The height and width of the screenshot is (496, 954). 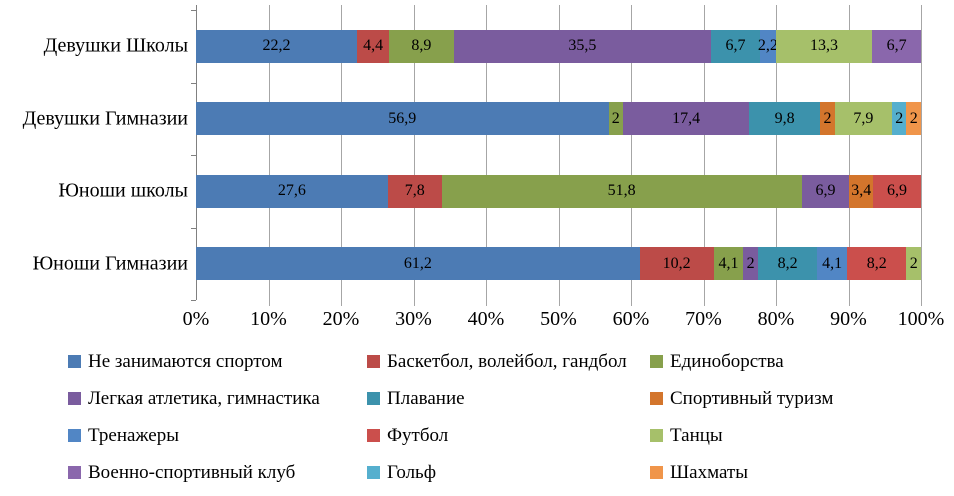 I want to click on bar-segment: 51,8, so click(x=621, y=191).